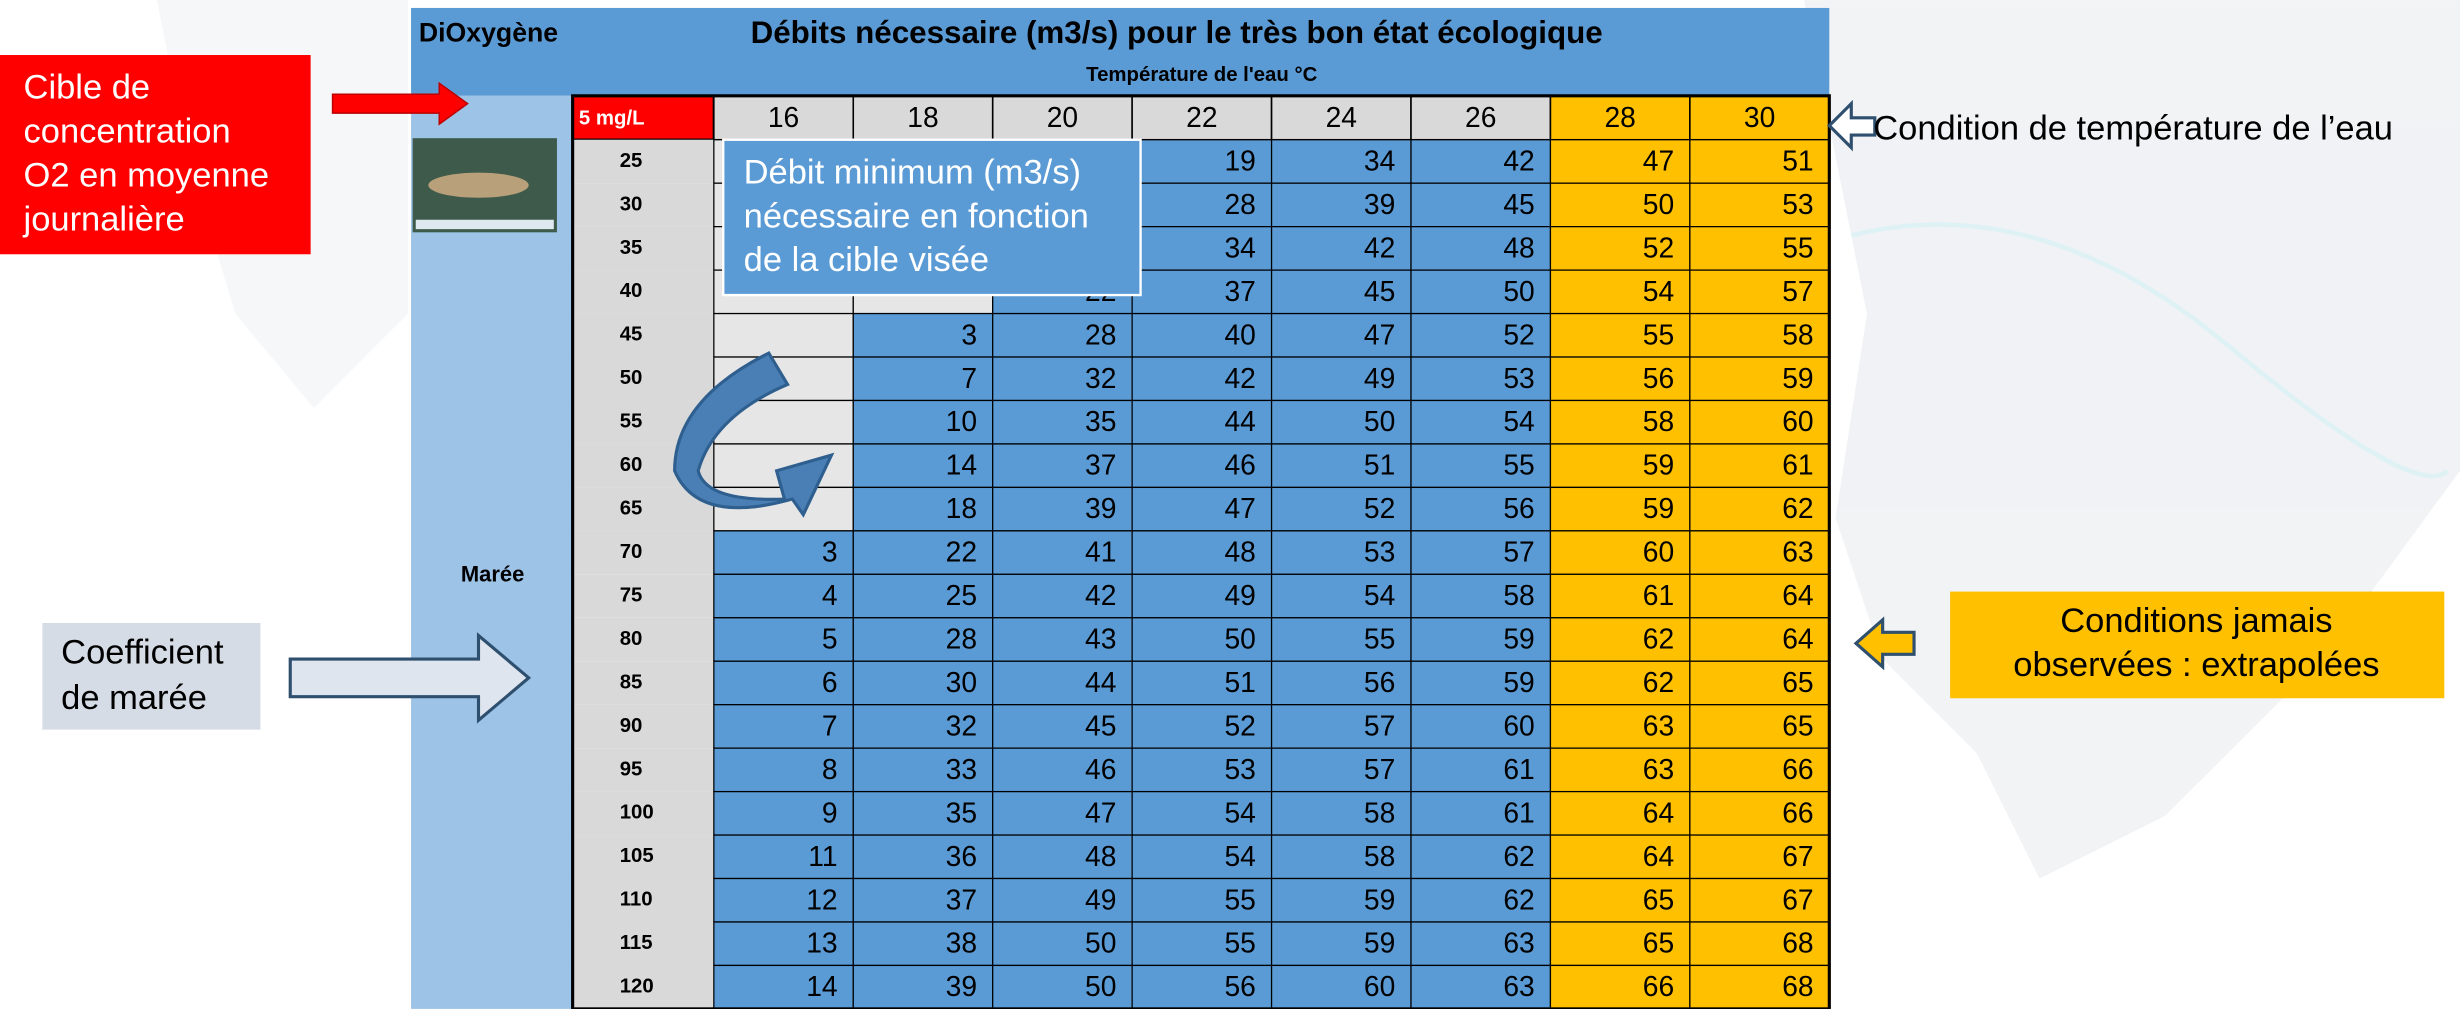  What do you see at coordinates (1239, 247) in the screenshot?
I see `cell-value: 34` at bounding box center [1239, 247].